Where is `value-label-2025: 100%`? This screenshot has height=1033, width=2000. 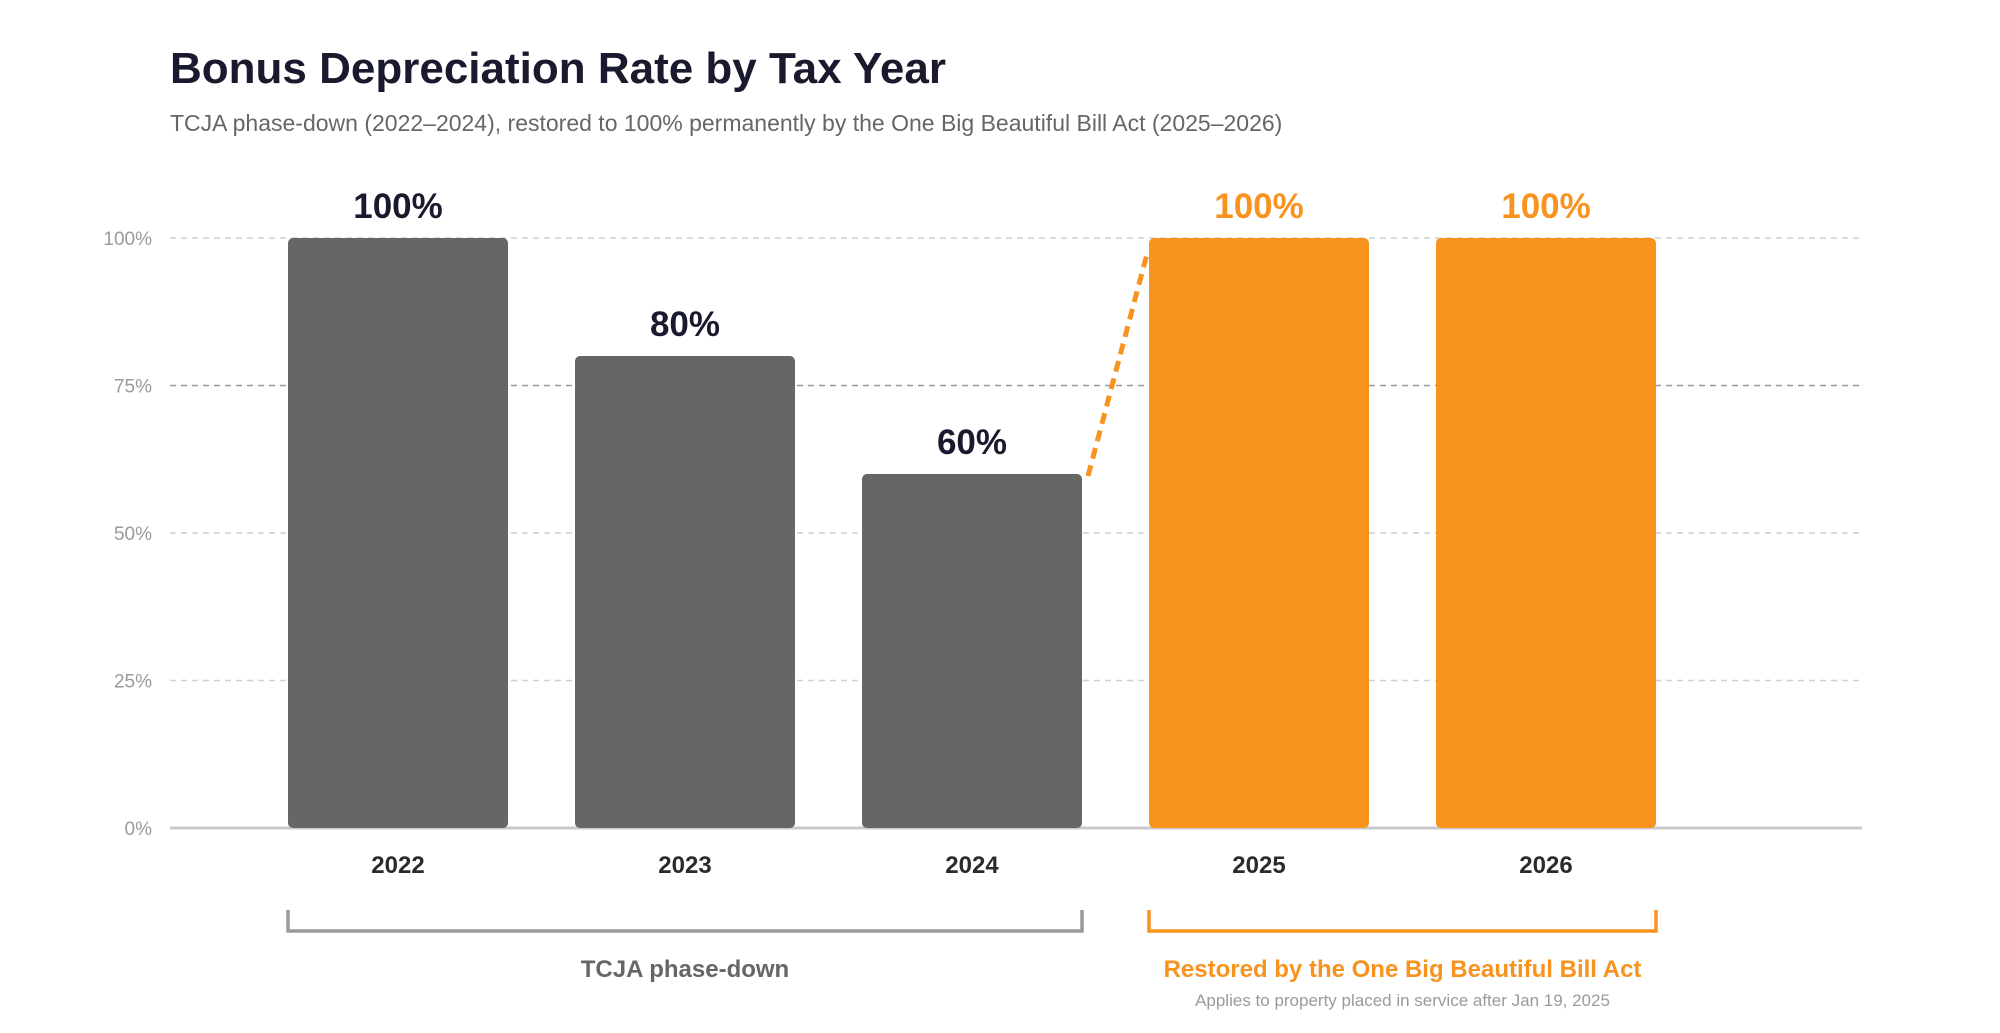
value-label-2025: 100% is located at coordinates (1259, 206).